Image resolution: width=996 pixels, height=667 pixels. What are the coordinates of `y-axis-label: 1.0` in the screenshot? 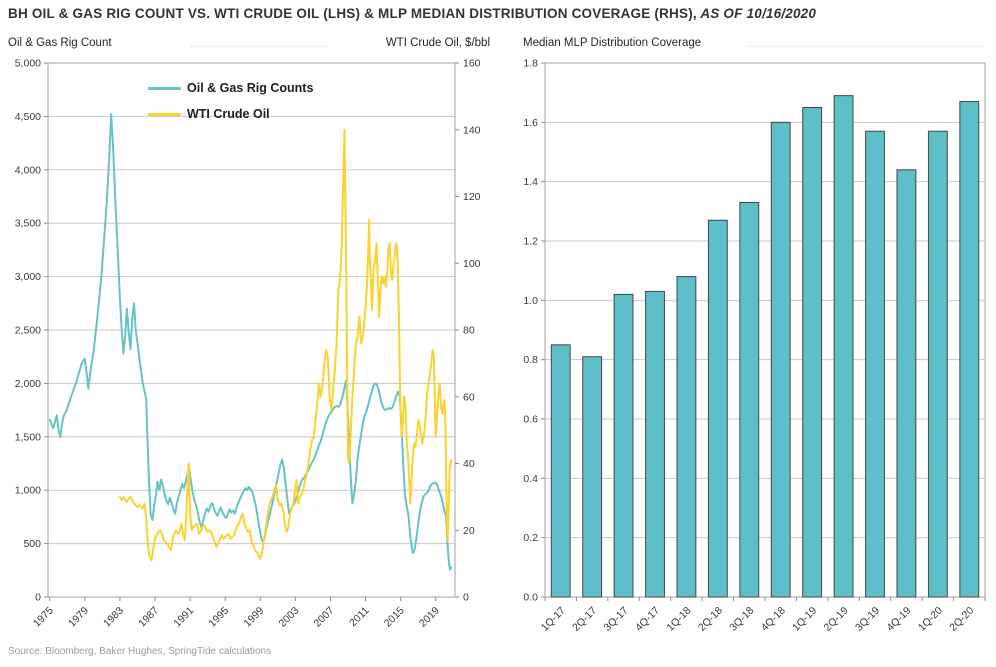 It's located at (530, 301).